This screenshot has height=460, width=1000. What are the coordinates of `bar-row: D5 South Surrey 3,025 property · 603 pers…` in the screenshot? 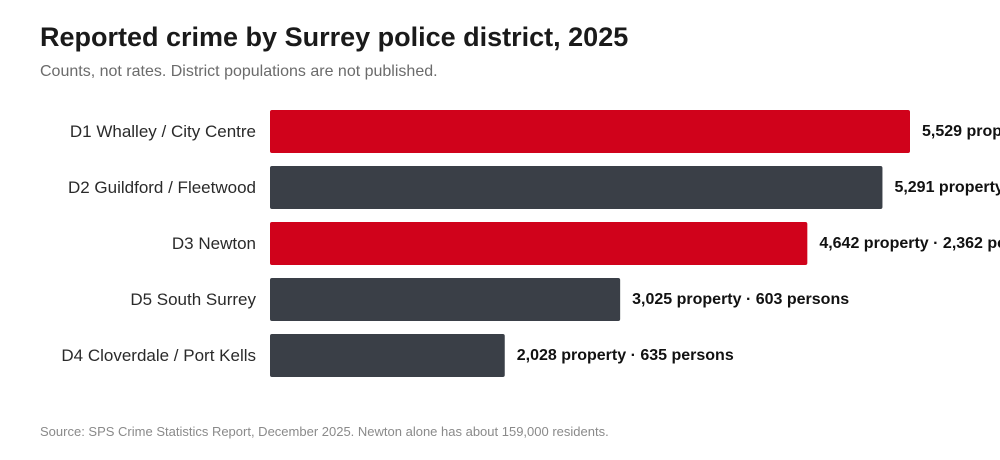 It's located at (489, 299).